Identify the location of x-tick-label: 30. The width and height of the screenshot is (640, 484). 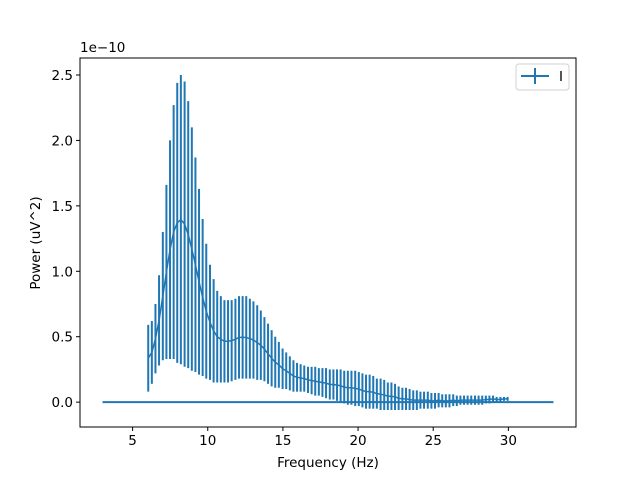
(508, 441).